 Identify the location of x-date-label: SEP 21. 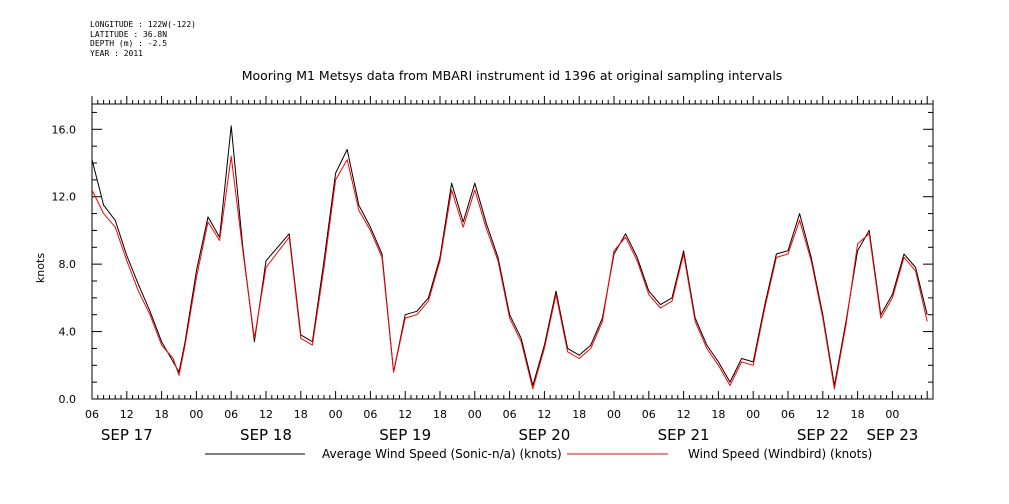
(684, 435).